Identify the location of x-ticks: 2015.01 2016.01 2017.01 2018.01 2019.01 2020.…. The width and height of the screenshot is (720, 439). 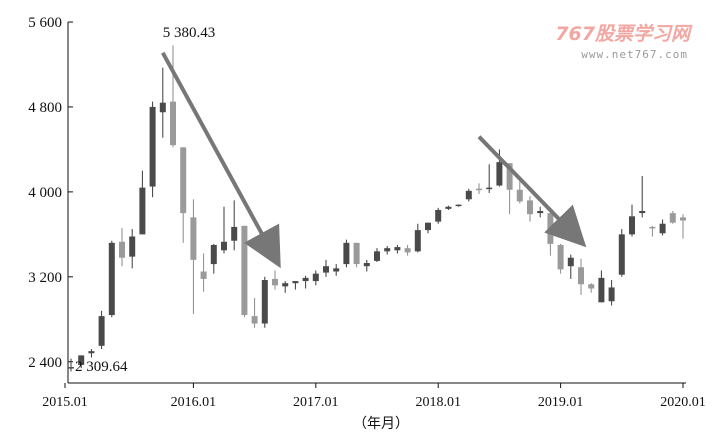
(374, 396).